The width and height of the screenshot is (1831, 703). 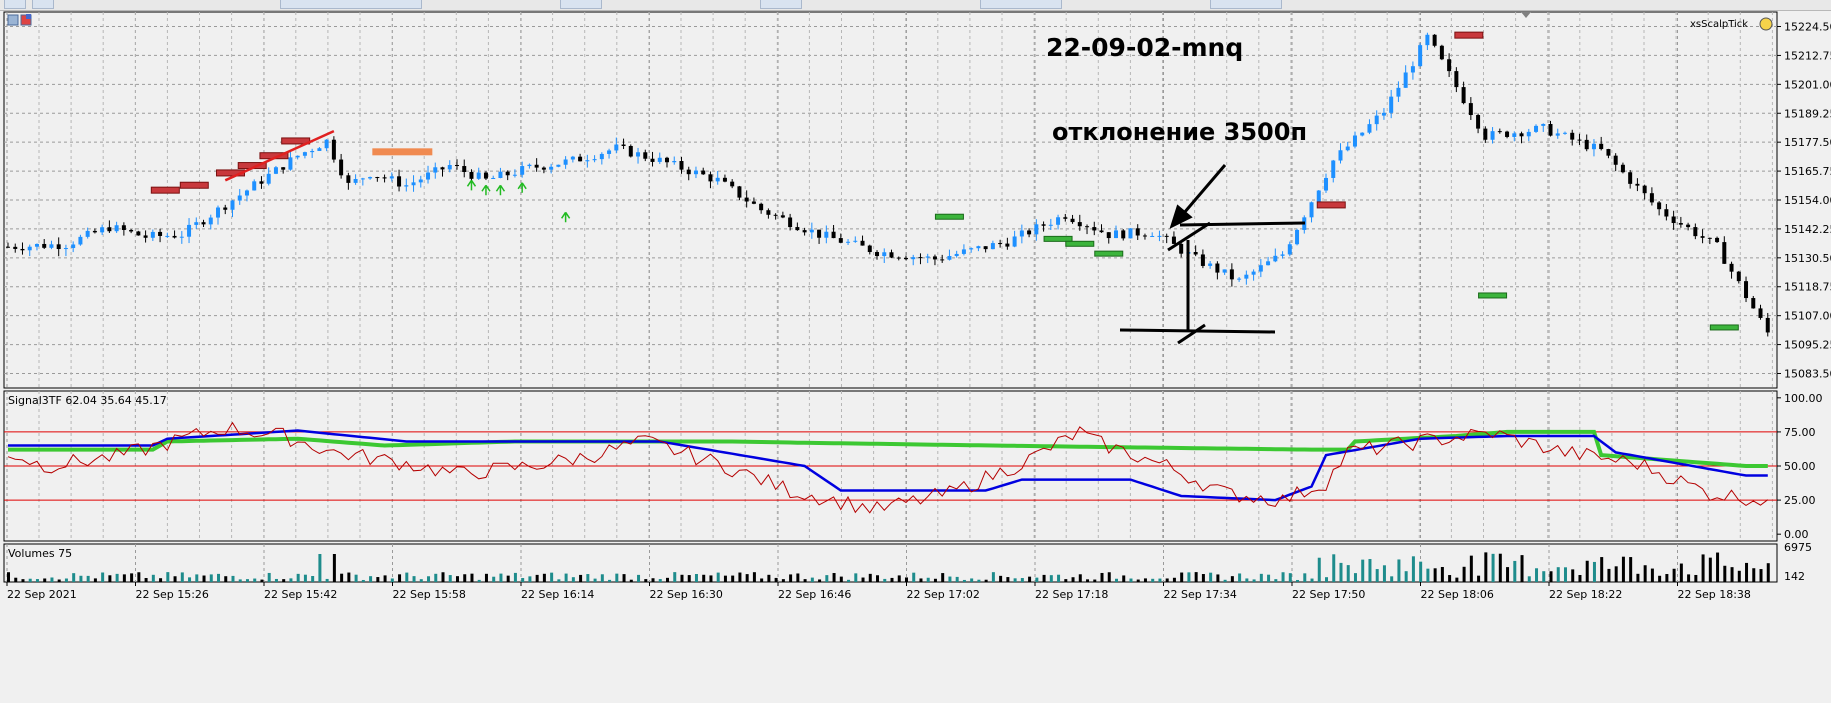 What do you see at coordinates (1191, 334) in the screenshot?
I see `range-tick-bottom` at bounding box center [1191, 334].